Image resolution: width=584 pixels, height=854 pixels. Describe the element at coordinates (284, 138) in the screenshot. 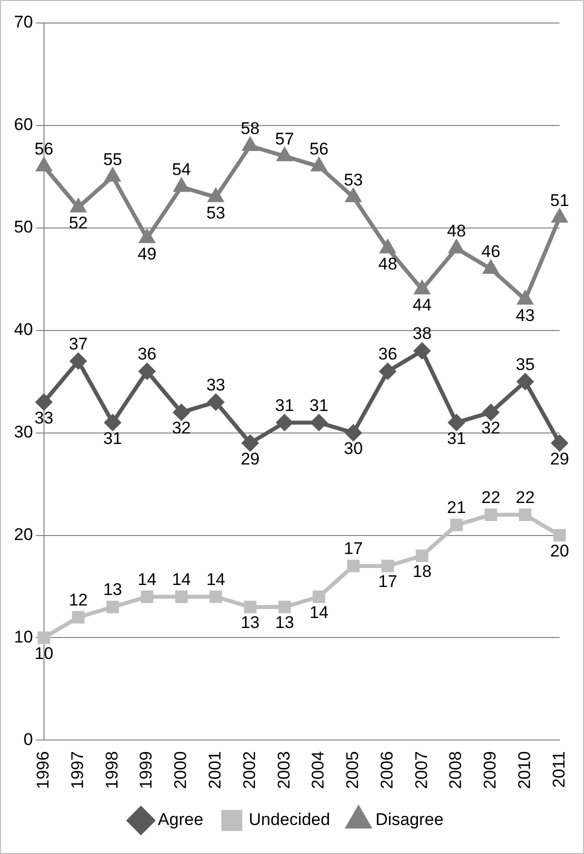

I see `data-label: 57` at that location.